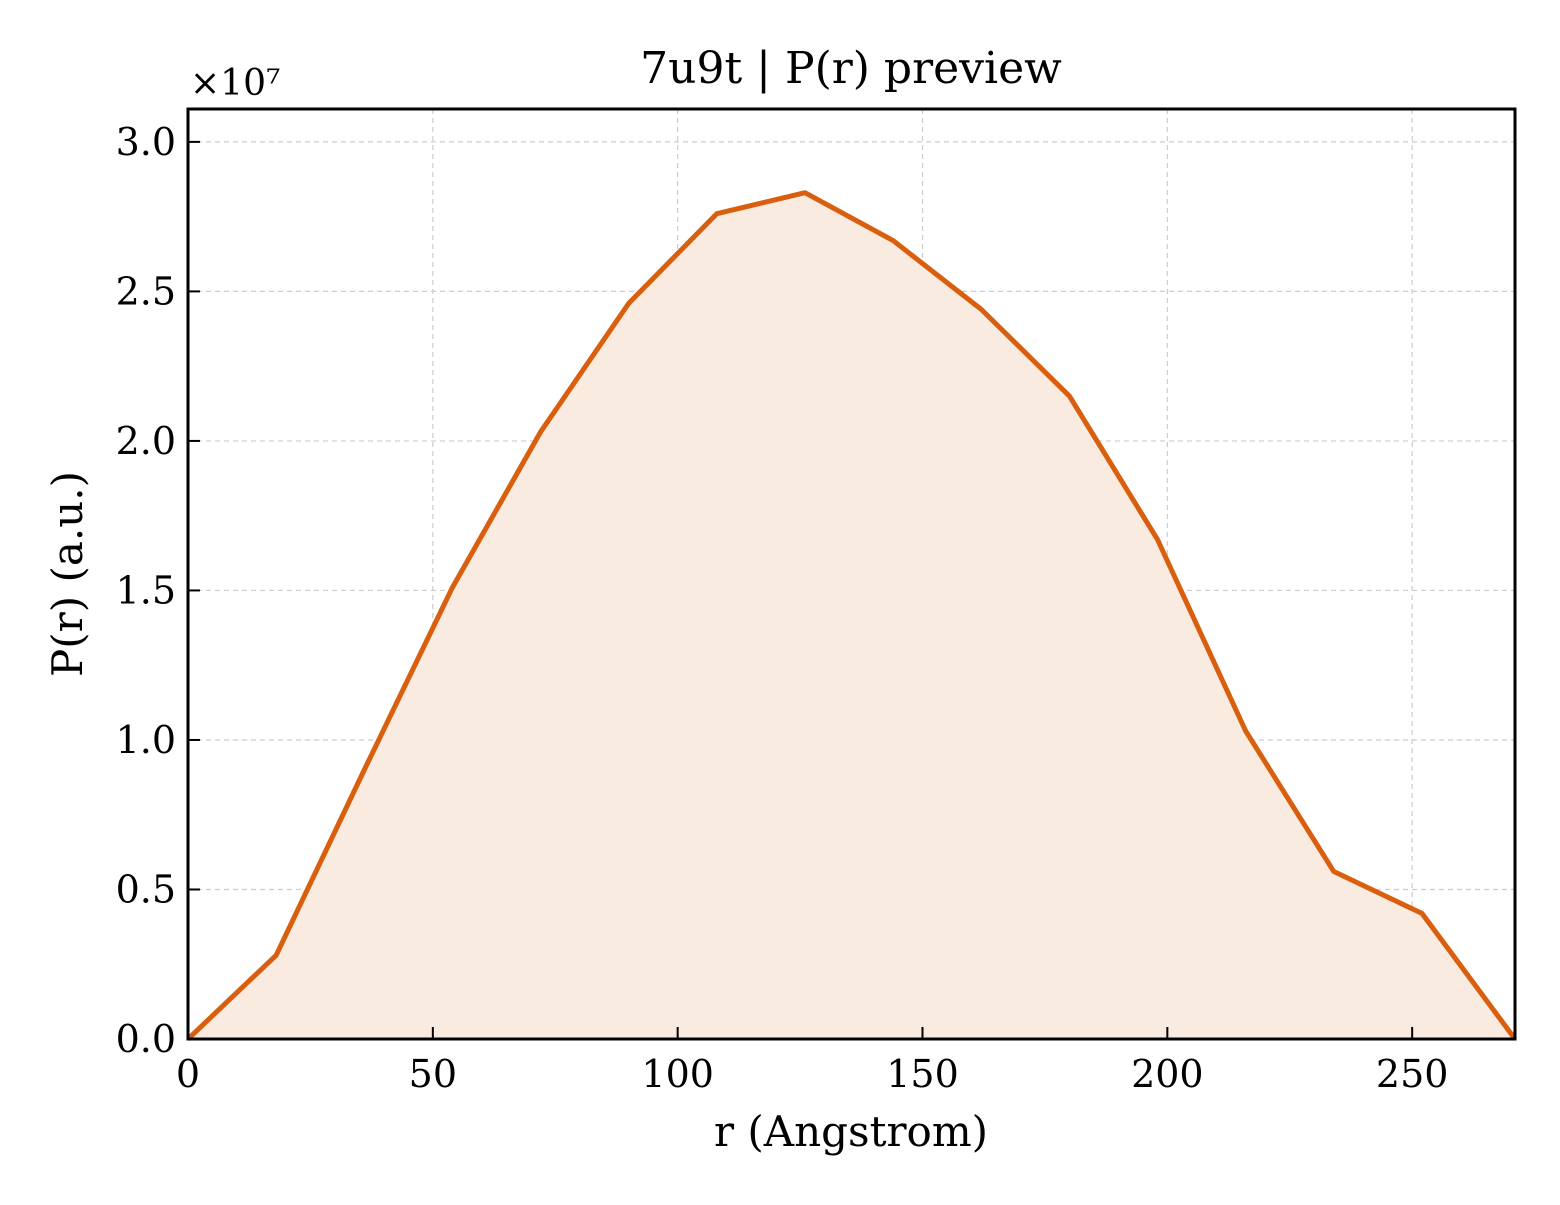 The image size is (1560, 1205). What do you see at coordinates (146, 142) in the screenshot?
I see `y-tick-label: 3.0` at bounding box center [146, 142].